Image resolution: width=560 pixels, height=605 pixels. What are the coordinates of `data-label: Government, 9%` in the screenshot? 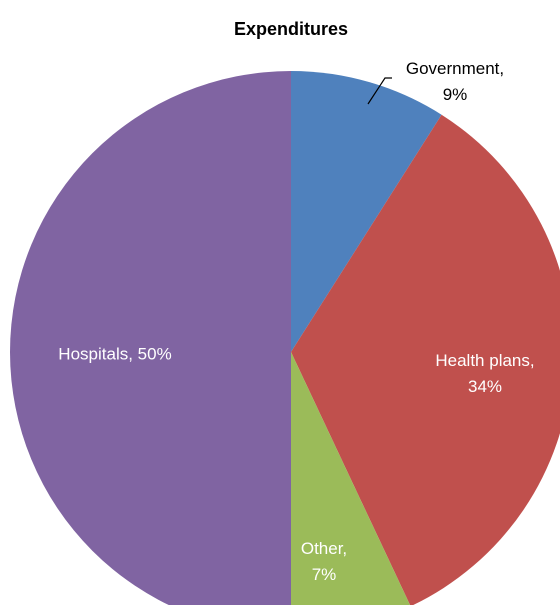 It's located at (455, 81).